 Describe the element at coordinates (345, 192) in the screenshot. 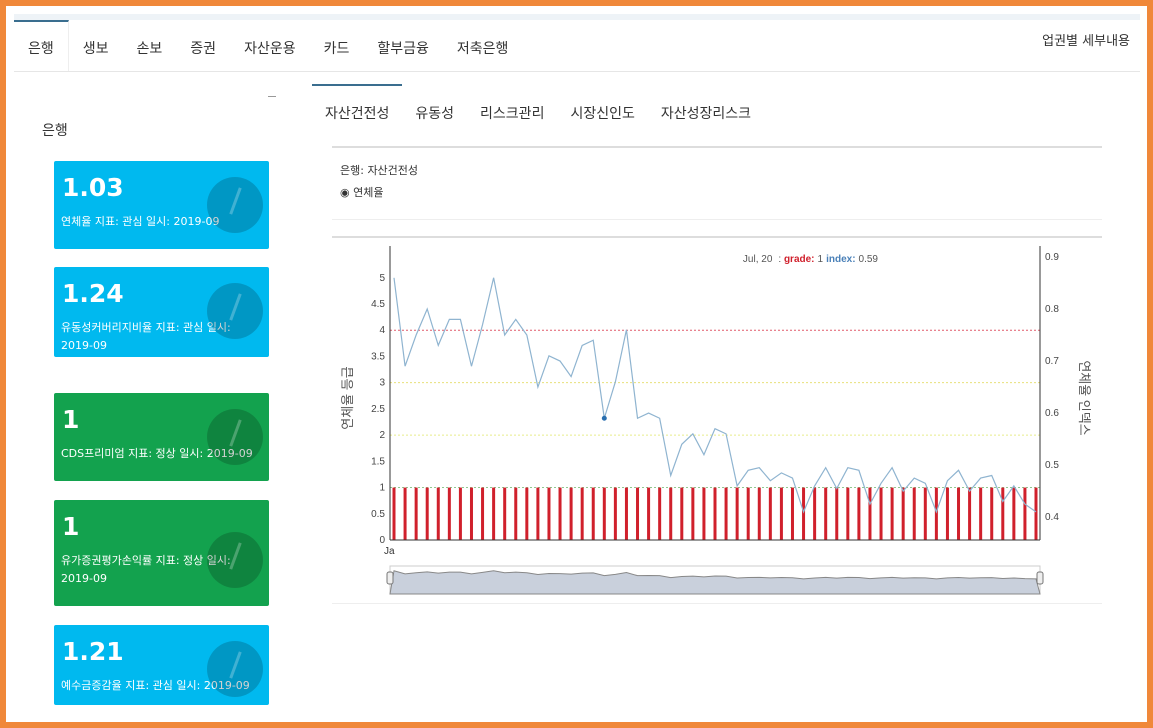

I see `radio-selected-icon: ◉` at that location.